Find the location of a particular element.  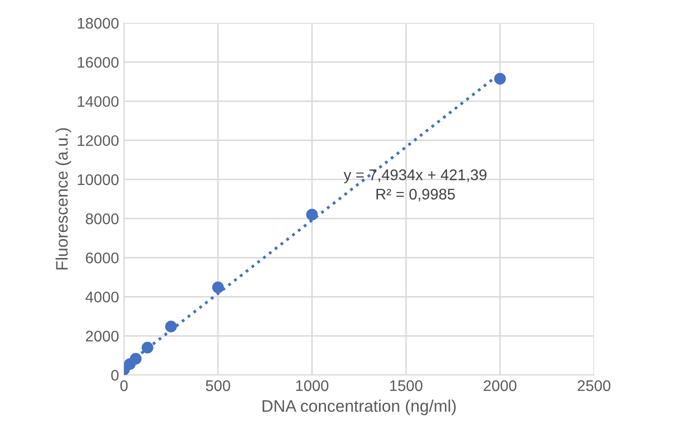

y-tick-label: 18000 is located at coordinates (98, 23).